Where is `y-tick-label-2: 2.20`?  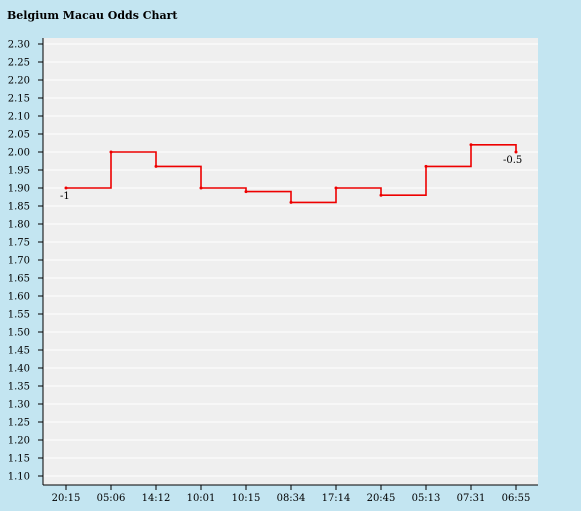
y-tick-label-2: 2.20 is located at coordinates (19, 81).